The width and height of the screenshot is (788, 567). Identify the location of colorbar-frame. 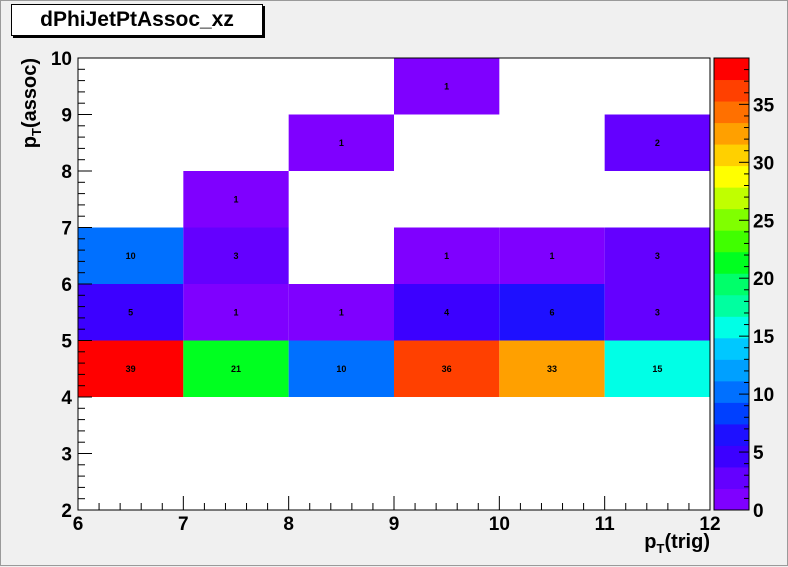
(731, 284).